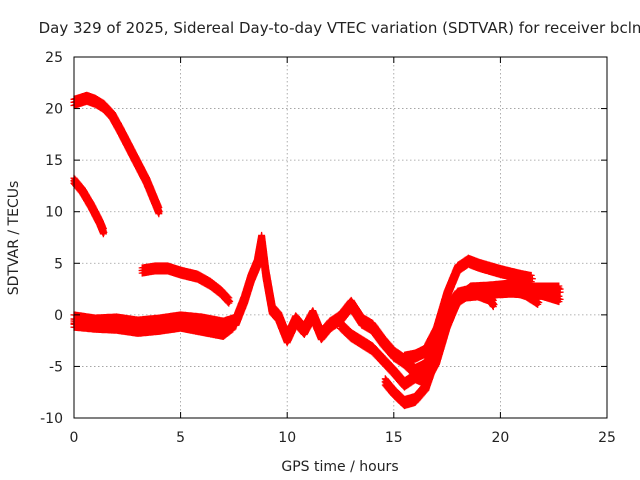 The image size is (640, 480). Describe the element at coordinates (54, 213) in the screenshot. I see `y-tick-label: 10` at that location.